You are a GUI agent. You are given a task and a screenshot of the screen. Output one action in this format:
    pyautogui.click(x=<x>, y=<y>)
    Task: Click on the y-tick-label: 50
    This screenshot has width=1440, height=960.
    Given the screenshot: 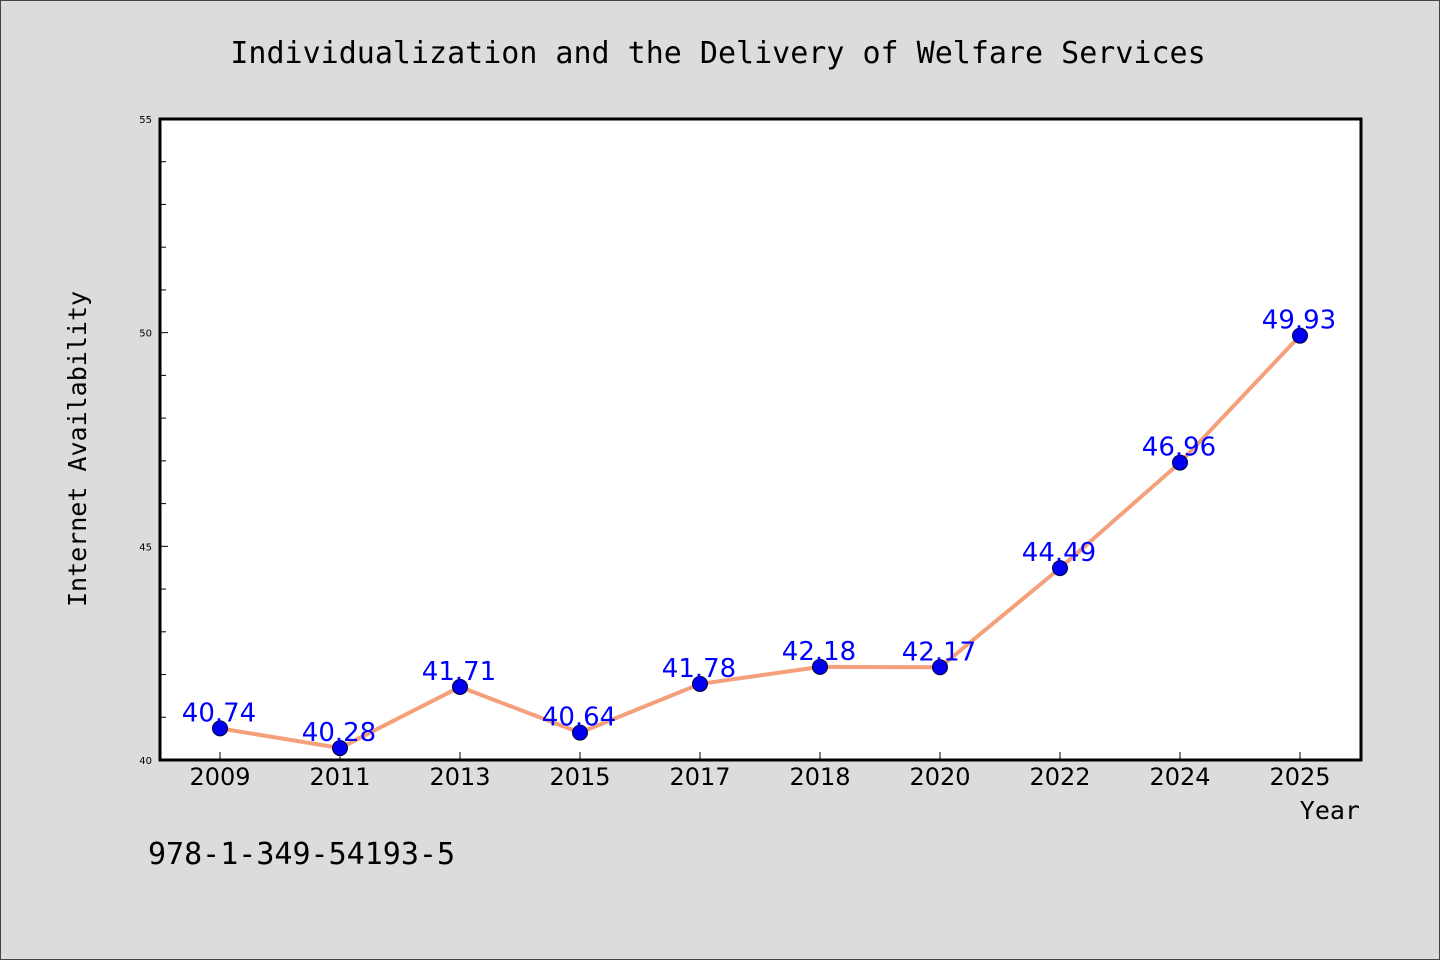 What is the action you would take?
    pyautogui.click(x=145, y=334)
    